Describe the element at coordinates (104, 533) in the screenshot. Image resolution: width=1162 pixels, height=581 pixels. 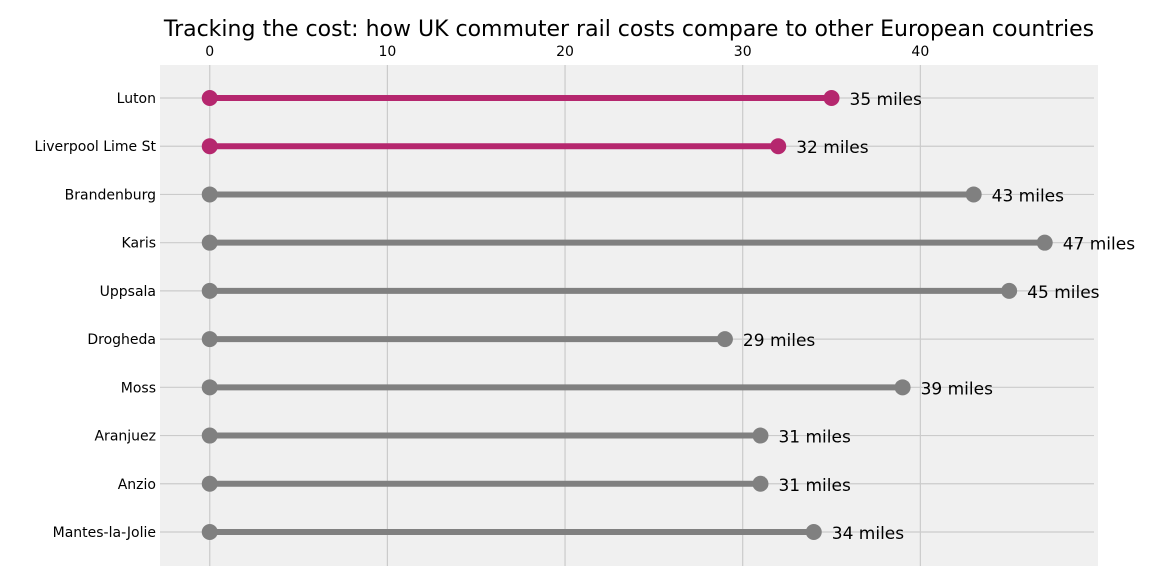
I see `category-label: Mantes-la-Jolie` at that location.